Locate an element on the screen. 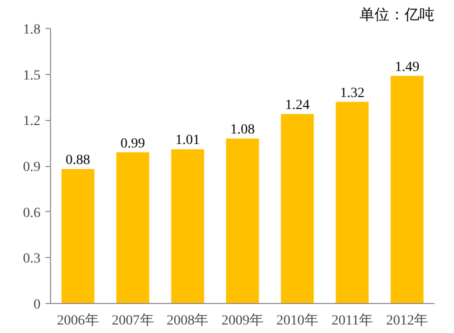 The height and width of the screenshot is (333, 454). y-tick-label: 0.3 is located at coordinates (31, 259).